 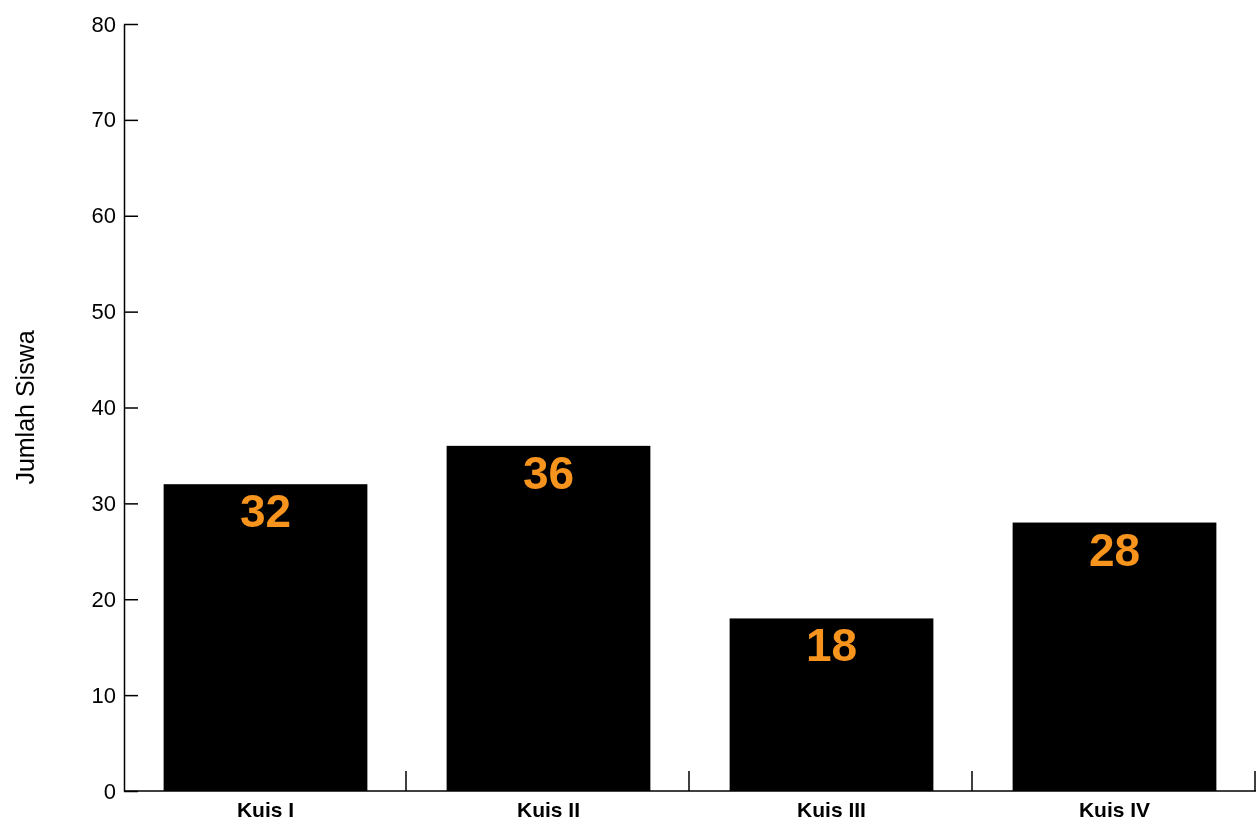 What do you see at coordinates (103, 312) in the screenshot?
I see `y-tick-label: 50` at bounding box center [103, 312].